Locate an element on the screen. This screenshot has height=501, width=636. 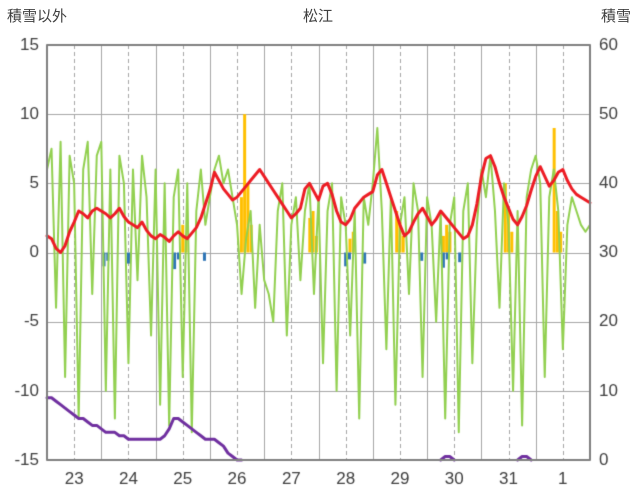
chart-title: 松江 is located at coordinates (317, 16).